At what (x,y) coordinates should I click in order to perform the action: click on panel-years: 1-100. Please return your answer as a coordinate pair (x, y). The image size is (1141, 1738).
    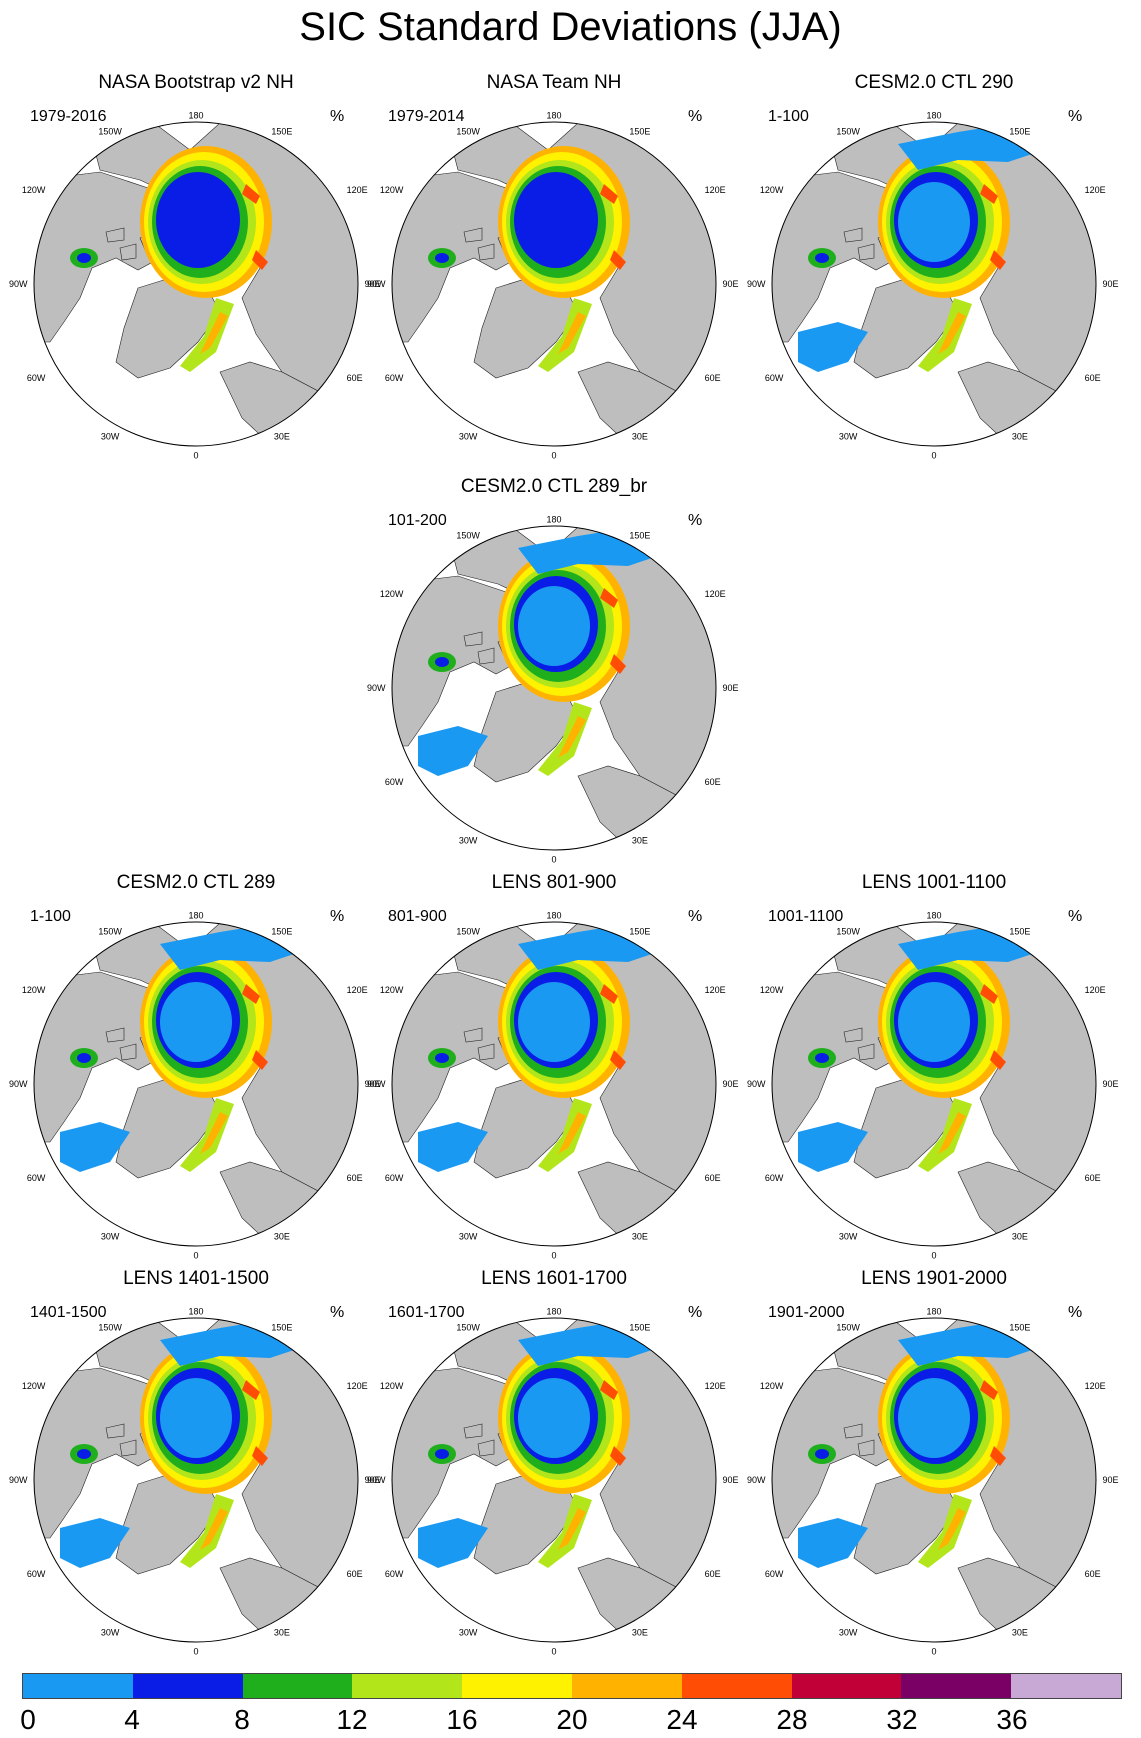
    Looking at the image, I should click on (788, 116).